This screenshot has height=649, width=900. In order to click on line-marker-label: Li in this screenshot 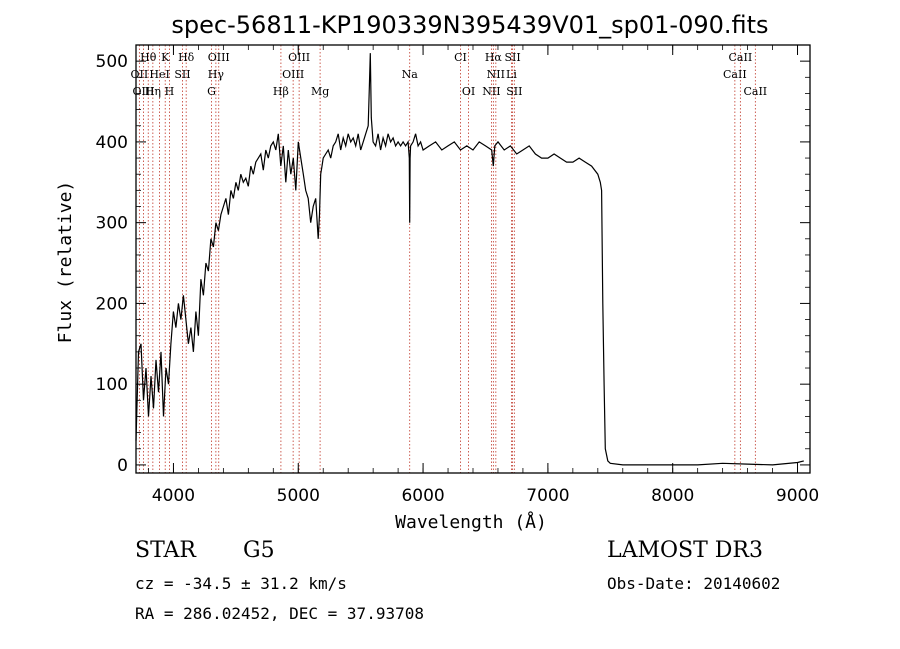, I will do `click(511, 74)`.